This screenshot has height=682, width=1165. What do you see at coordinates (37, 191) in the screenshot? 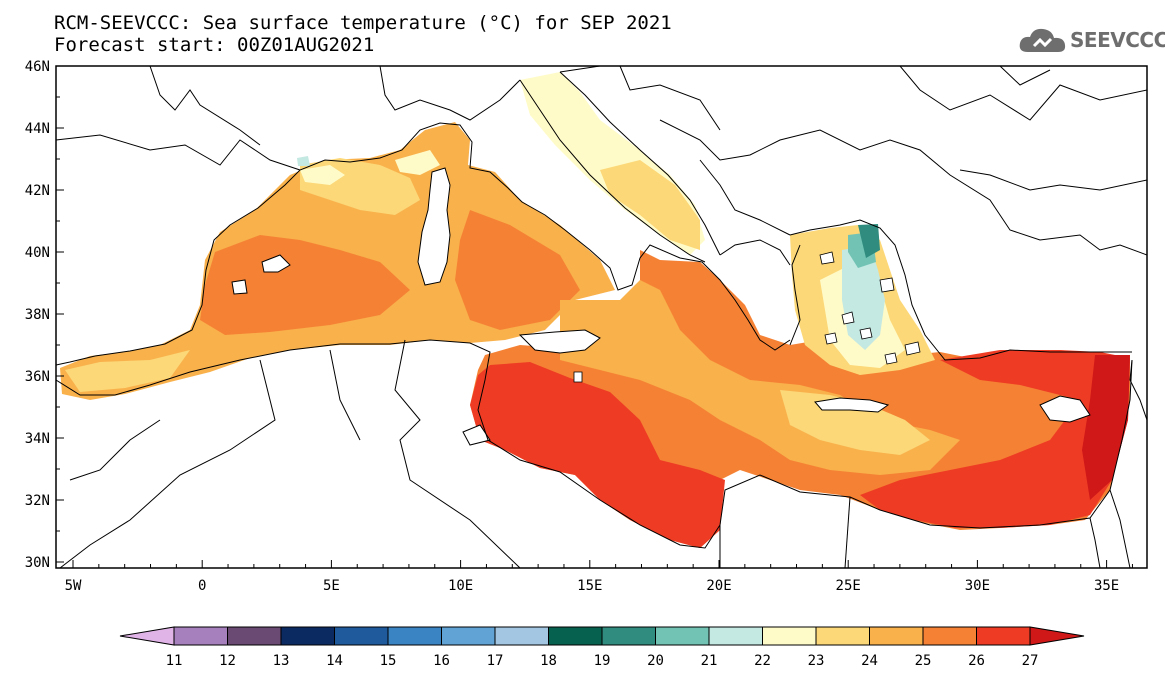
I see `lat-label: 42N` at bounding box center [37, 191].